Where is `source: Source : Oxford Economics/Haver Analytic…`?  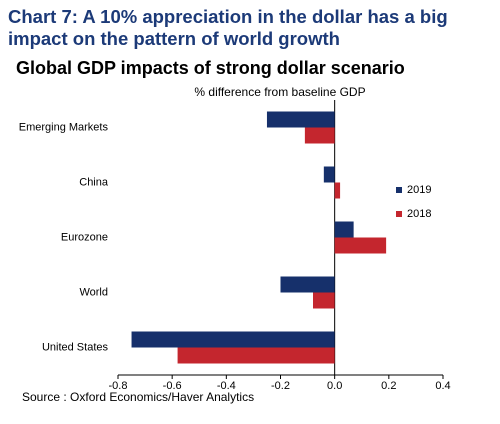
source: Source : Oxford Economics/Haver Analytic… is located at coordinates (138, 397).